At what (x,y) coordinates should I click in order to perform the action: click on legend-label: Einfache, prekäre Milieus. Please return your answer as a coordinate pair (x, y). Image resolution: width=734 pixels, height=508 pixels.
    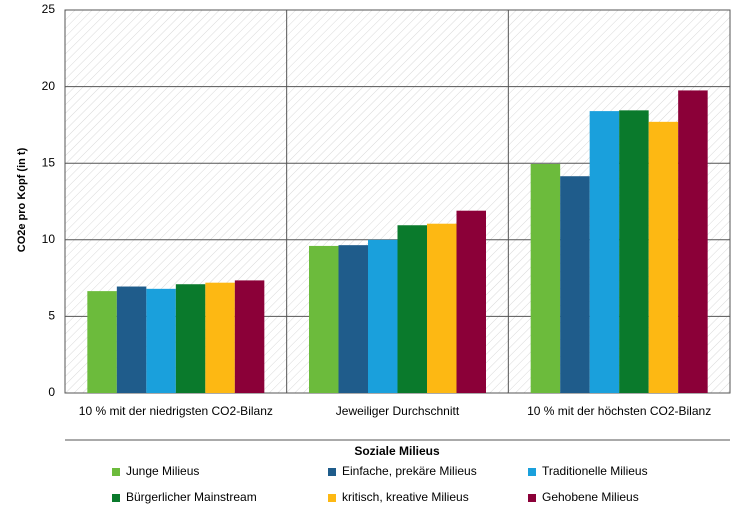
    Looking at the image, I should click on (409, 471).